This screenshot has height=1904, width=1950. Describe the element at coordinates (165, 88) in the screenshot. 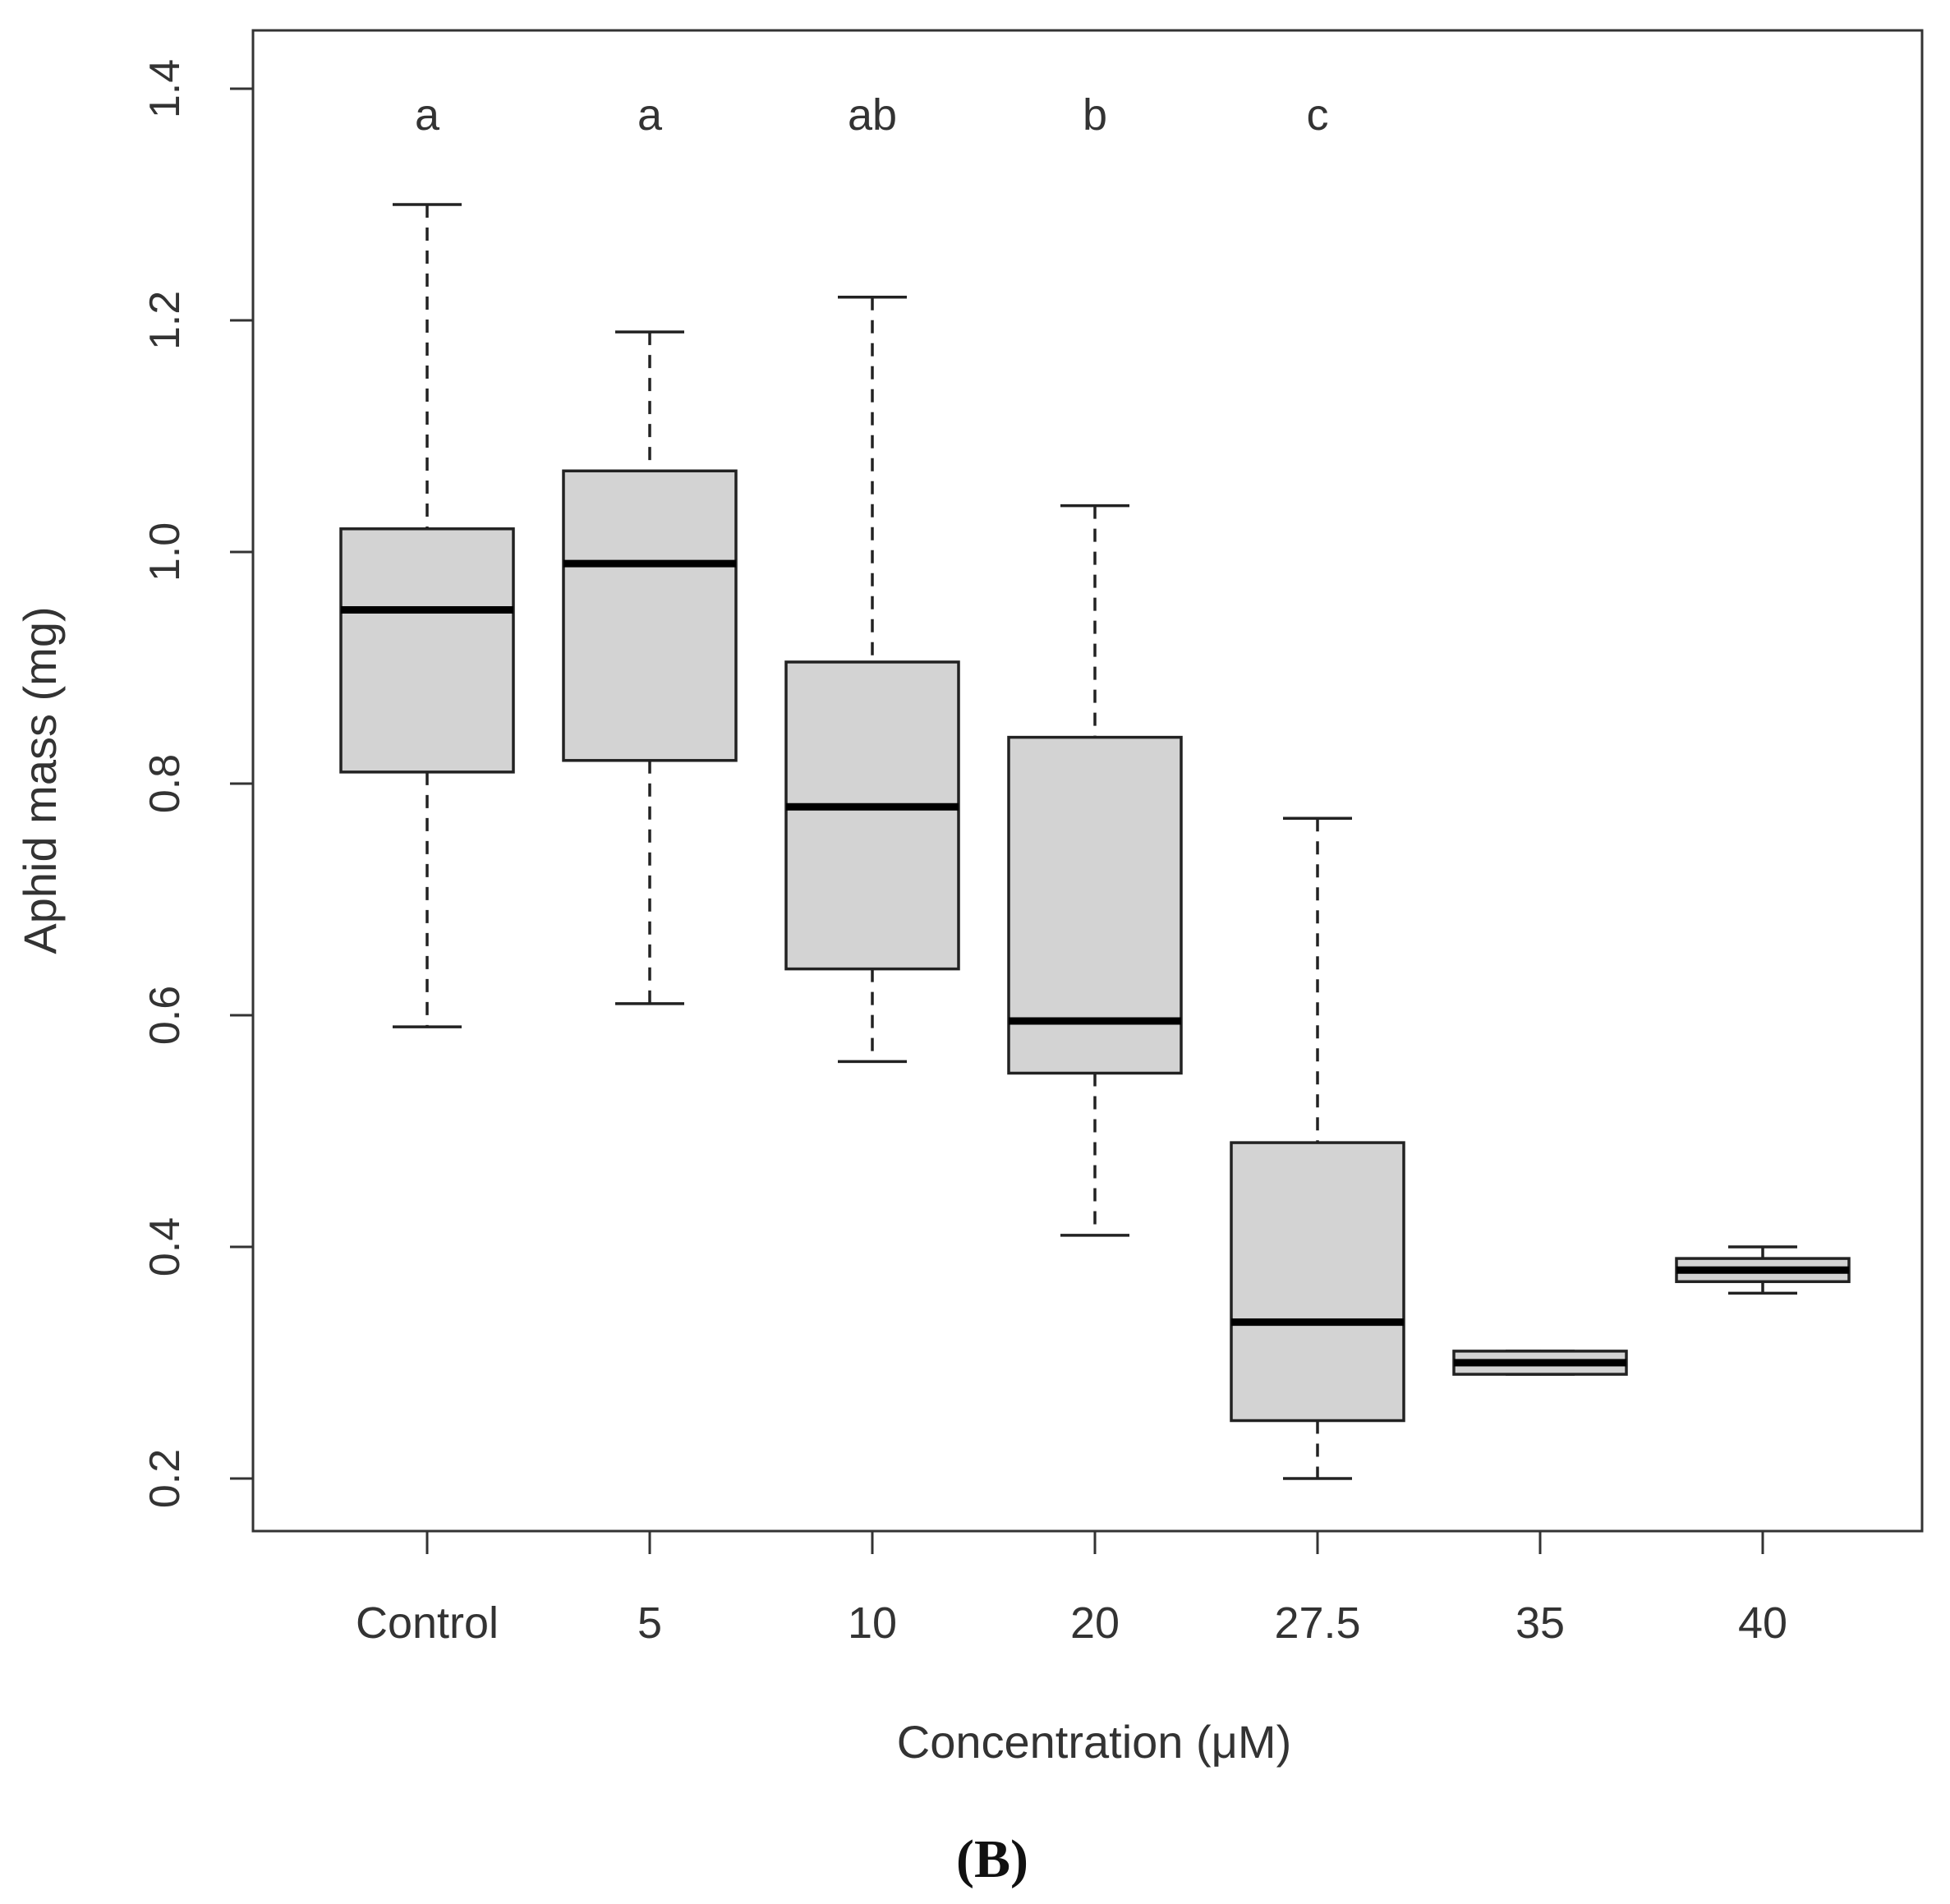

I see `y-tick-label: 1.4` at that location.